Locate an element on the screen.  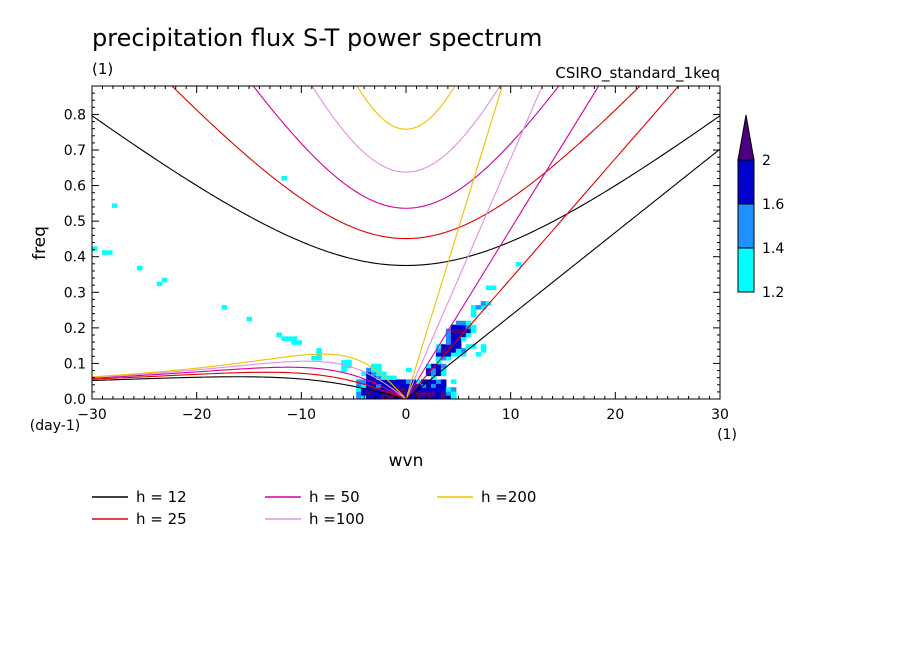
legend-label: h = 50 is located at coordinates (334, 497).